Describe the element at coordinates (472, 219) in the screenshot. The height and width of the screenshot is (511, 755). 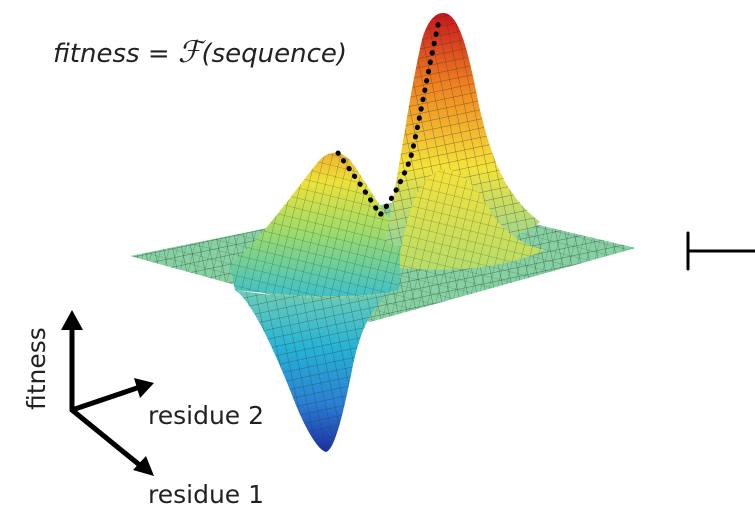
I see `surface-middle-bump` at that location.